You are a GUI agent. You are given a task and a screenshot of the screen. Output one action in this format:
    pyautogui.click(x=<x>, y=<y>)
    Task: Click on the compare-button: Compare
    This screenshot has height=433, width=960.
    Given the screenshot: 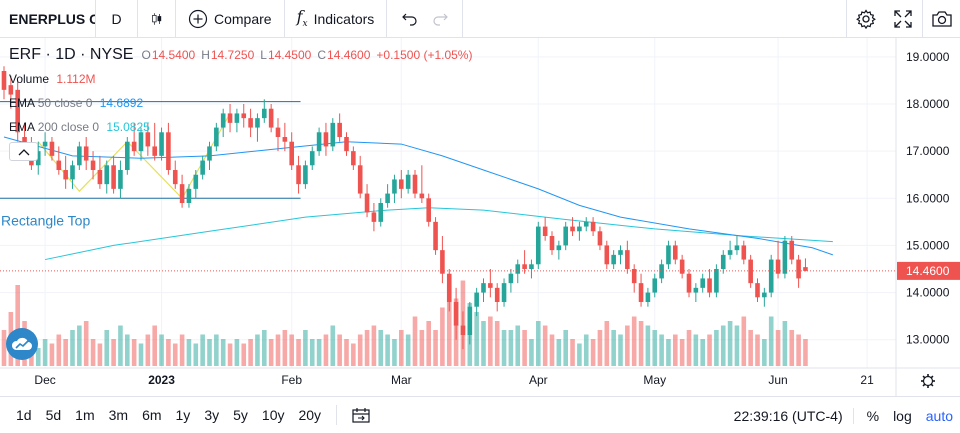 What is the action you would take?
    pyautogui.click(x=230, y=19)
    